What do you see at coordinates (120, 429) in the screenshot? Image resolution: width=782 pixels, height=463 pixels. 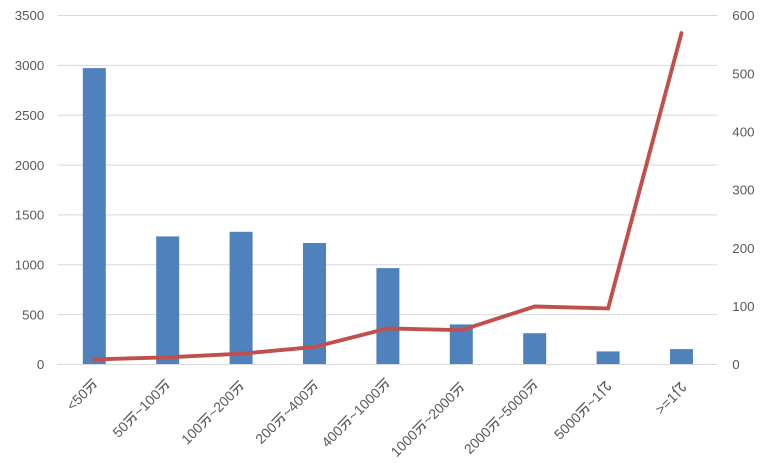 I see `svg-text: 50` at bounding box center [120, 429].